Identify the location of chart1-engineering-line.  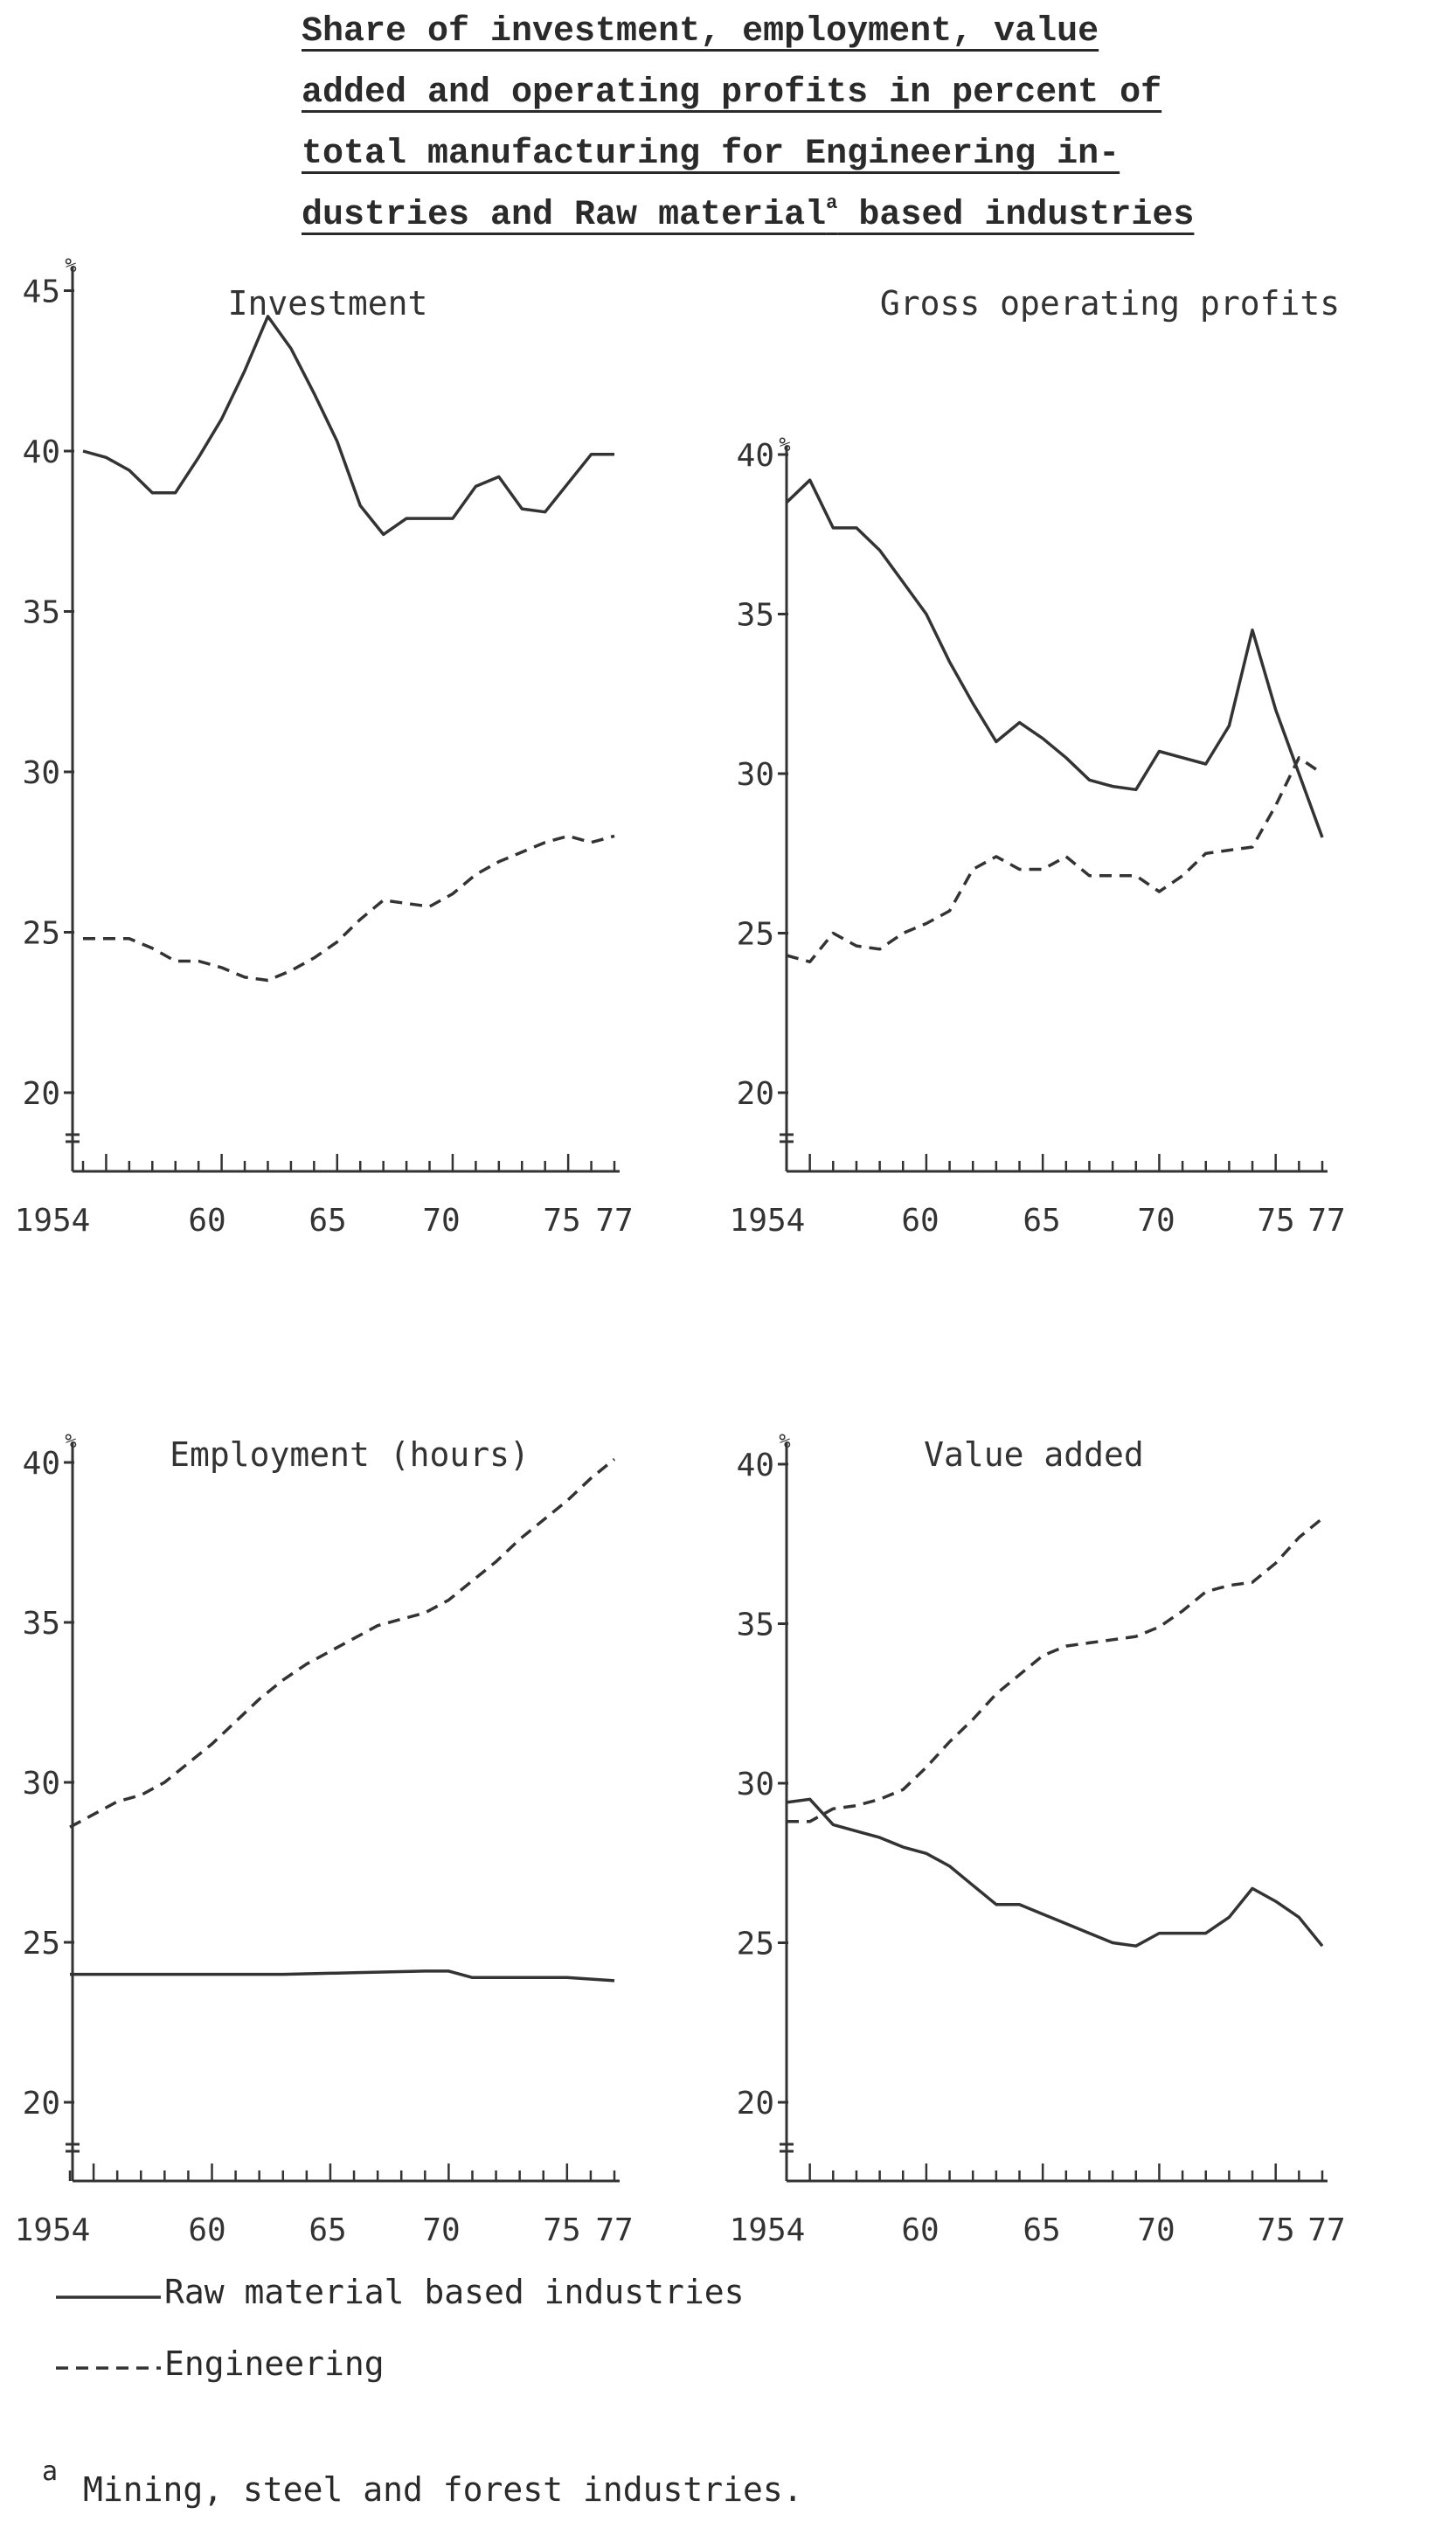
(349, 908).